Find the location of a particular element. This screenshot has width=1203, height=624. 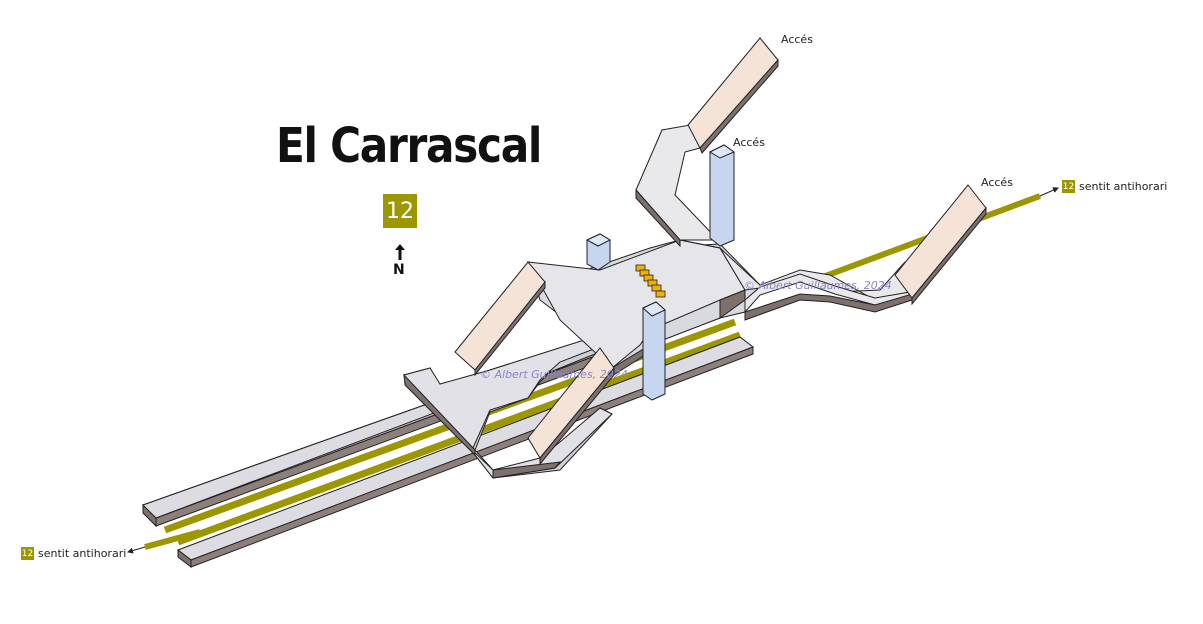

access-label-north: Accés is located at coordinates (797, 39).